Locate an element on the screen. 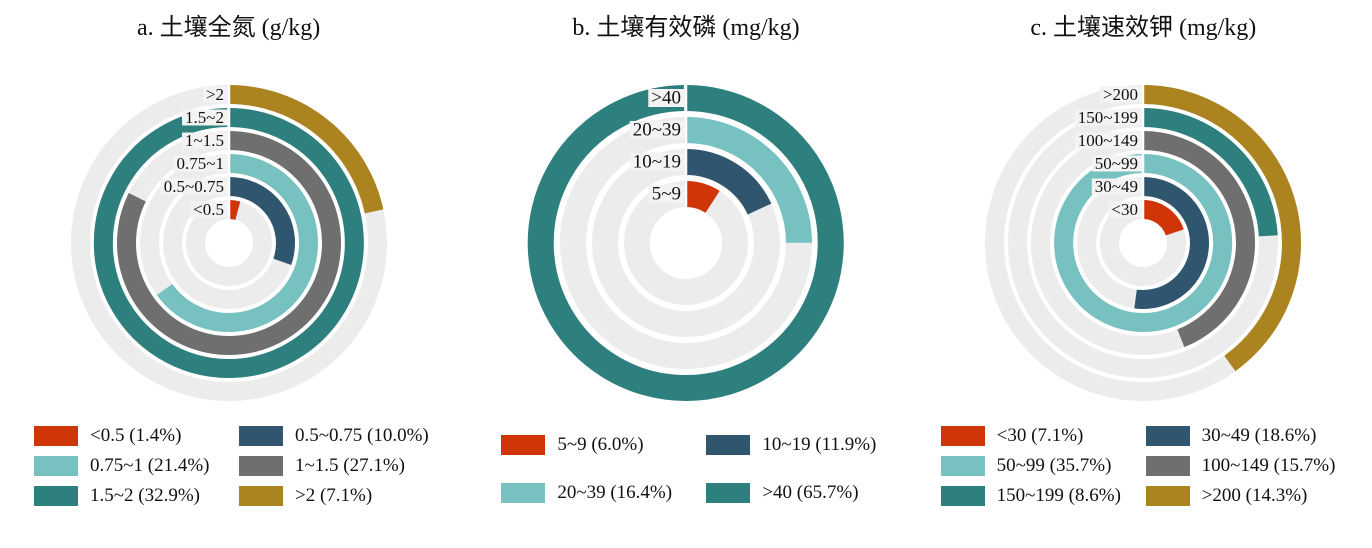 Image resolution: width=1372 pixels, height=548 pixels. ring-label: 30~49 is located at coordinates (1116, 186).